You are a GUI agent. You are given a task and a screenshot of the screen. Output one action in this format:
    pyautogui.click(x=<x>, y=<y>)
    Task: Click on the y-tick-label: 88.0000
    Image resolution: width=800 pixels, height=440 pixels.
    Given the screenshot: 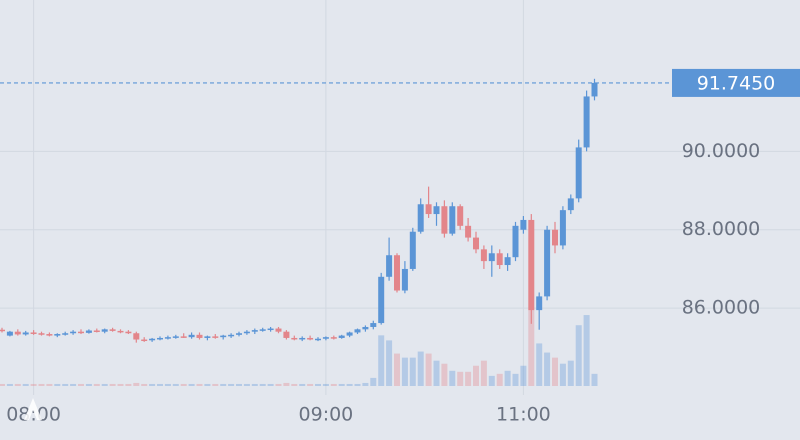 What is the action you would take?
    pyautogui.click(x=721, y=229)
    